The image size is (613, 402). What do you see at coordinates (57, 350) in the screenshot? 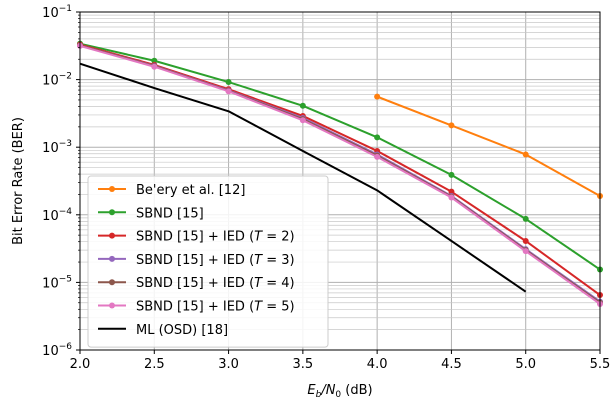
I see `y-tick-label: 10⁻⁶` at bounding box center [57, 350].